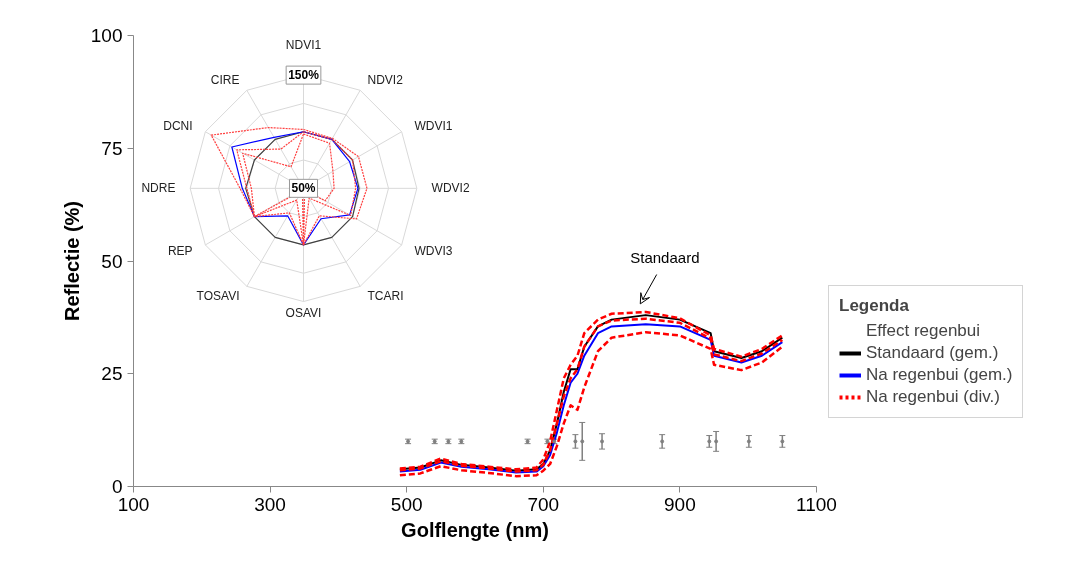 The height and width of the screenshot is (580, 1070). What do you see at coordinates (385, 80) in the screenshot?
I see `spoke-label: NDVI2` at bounding box center [385, 80].